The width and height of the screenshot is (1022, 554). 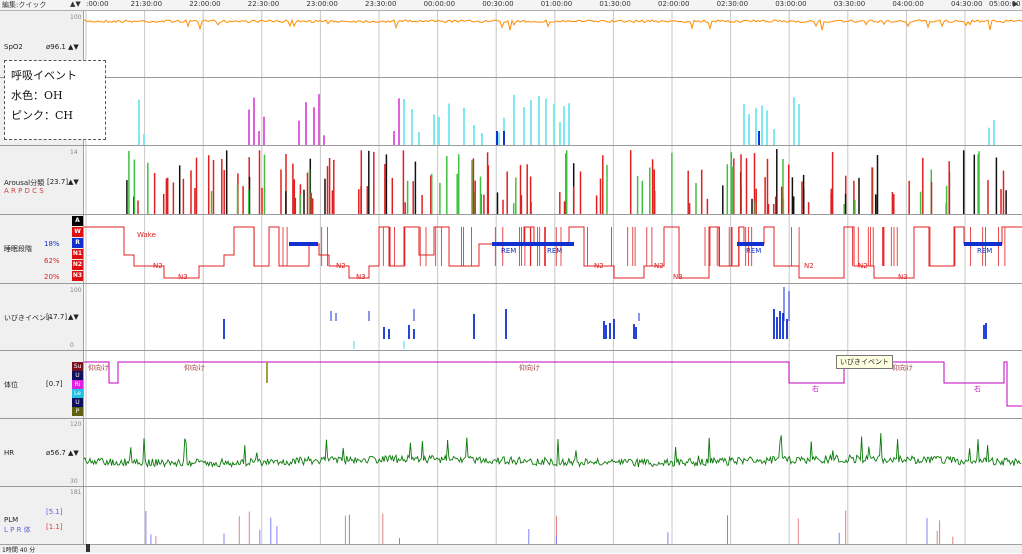 I want to click on rem-percentage: 18%, so click(x=52, y=244).